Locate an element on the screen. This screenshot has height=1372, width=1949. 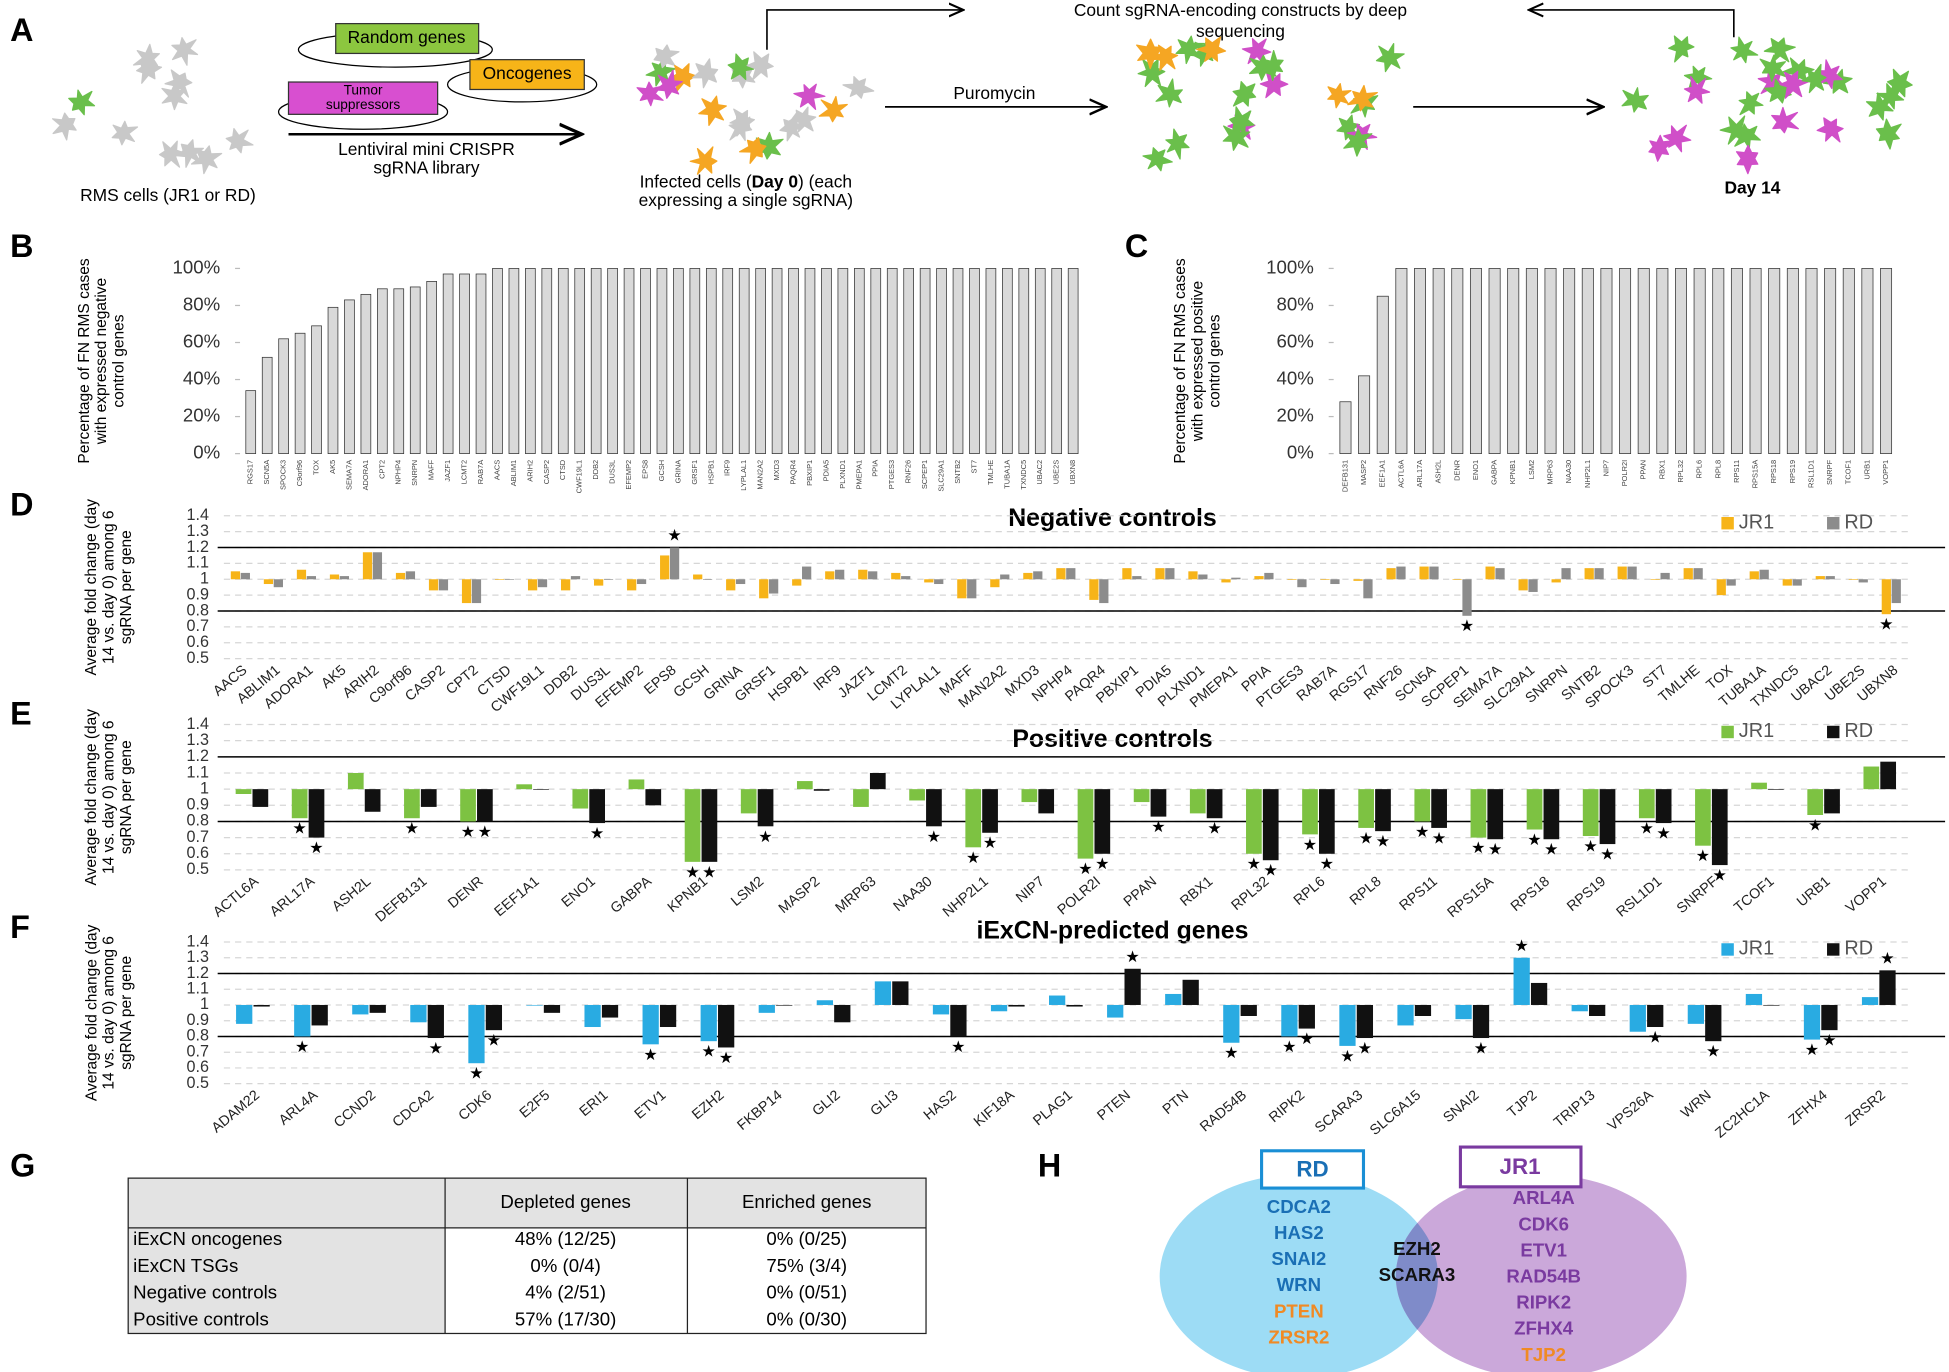
y-tick-label: 1.1 is located at coordinates (198, 988).